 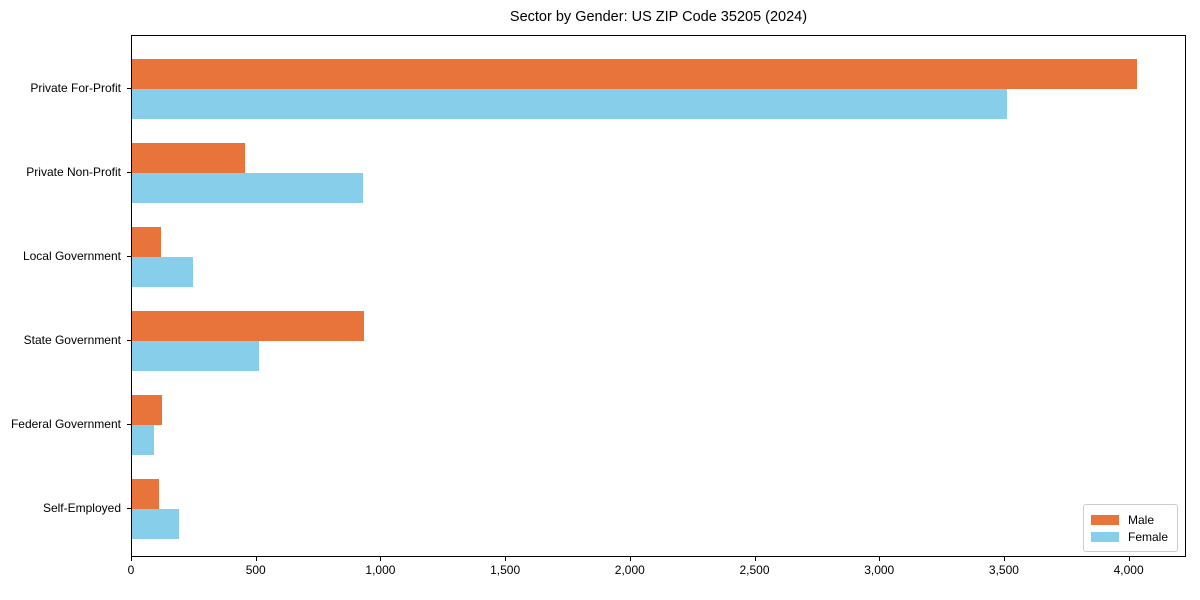 I want to click on legend-item-female: Female, so click(x=1129, y=536).